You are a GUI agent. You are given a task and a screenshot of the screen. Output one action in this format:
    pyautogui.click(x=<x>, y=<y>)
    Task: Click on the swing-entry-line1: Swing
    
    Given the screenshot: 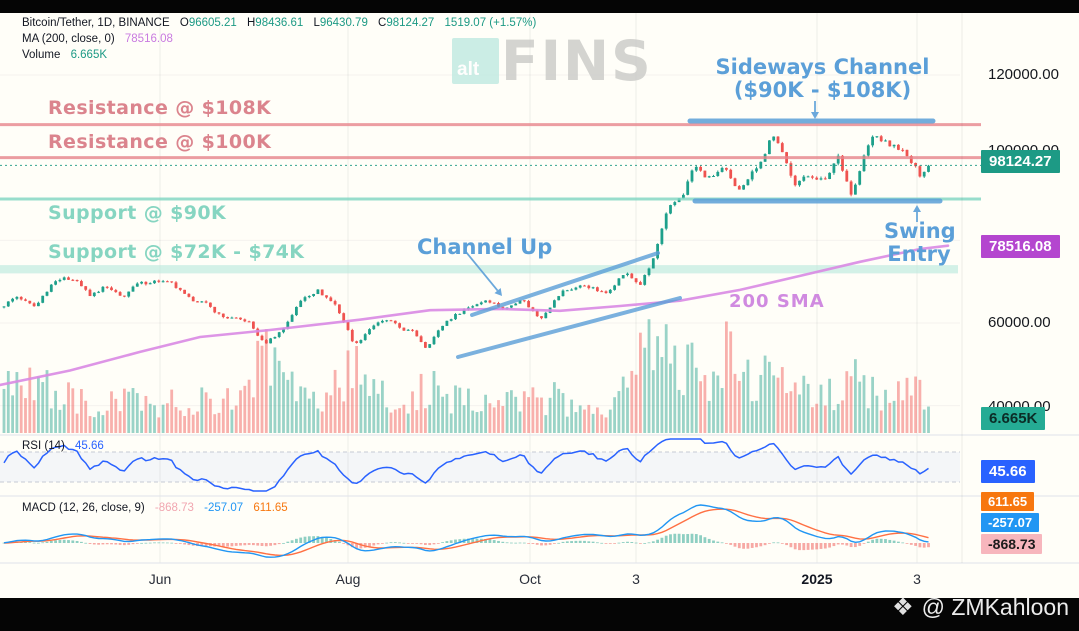 What is the action you would take?
    pyautogui.click(x=920, y=231)
    